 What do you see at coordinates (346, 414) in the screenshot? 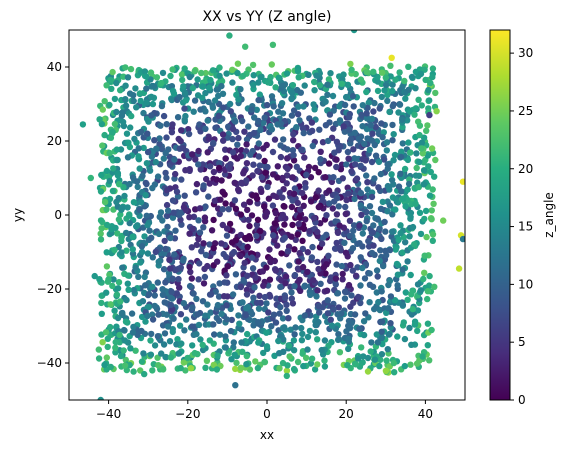
I see `x-tick-label: 20` at bounding box center [346, 414].